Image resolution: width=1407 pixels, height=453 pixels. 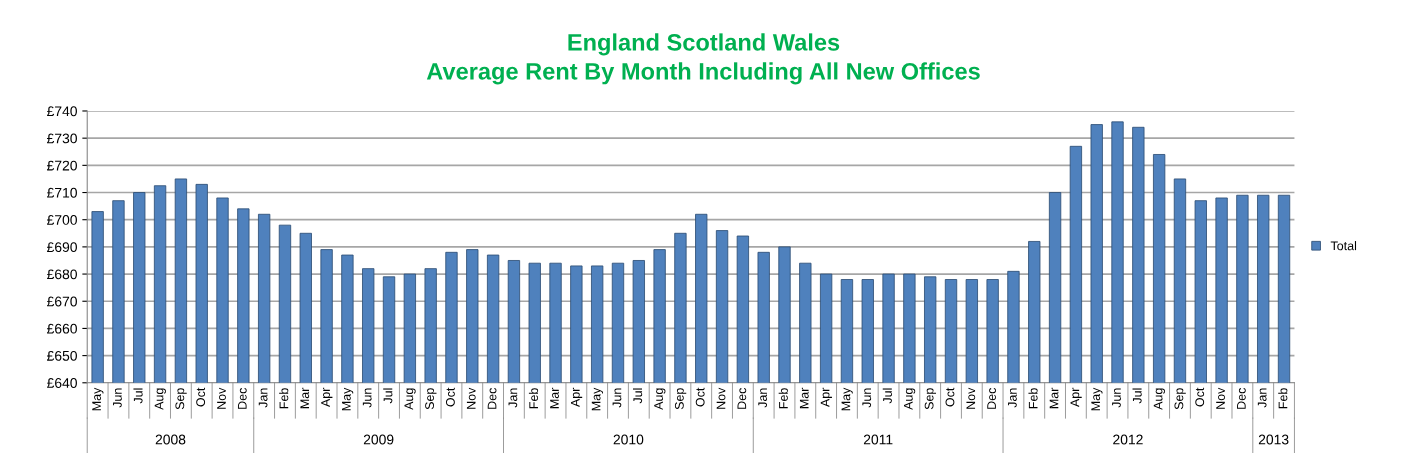 I want to click on y-tick-label: £690, so click(x=62, y=247).